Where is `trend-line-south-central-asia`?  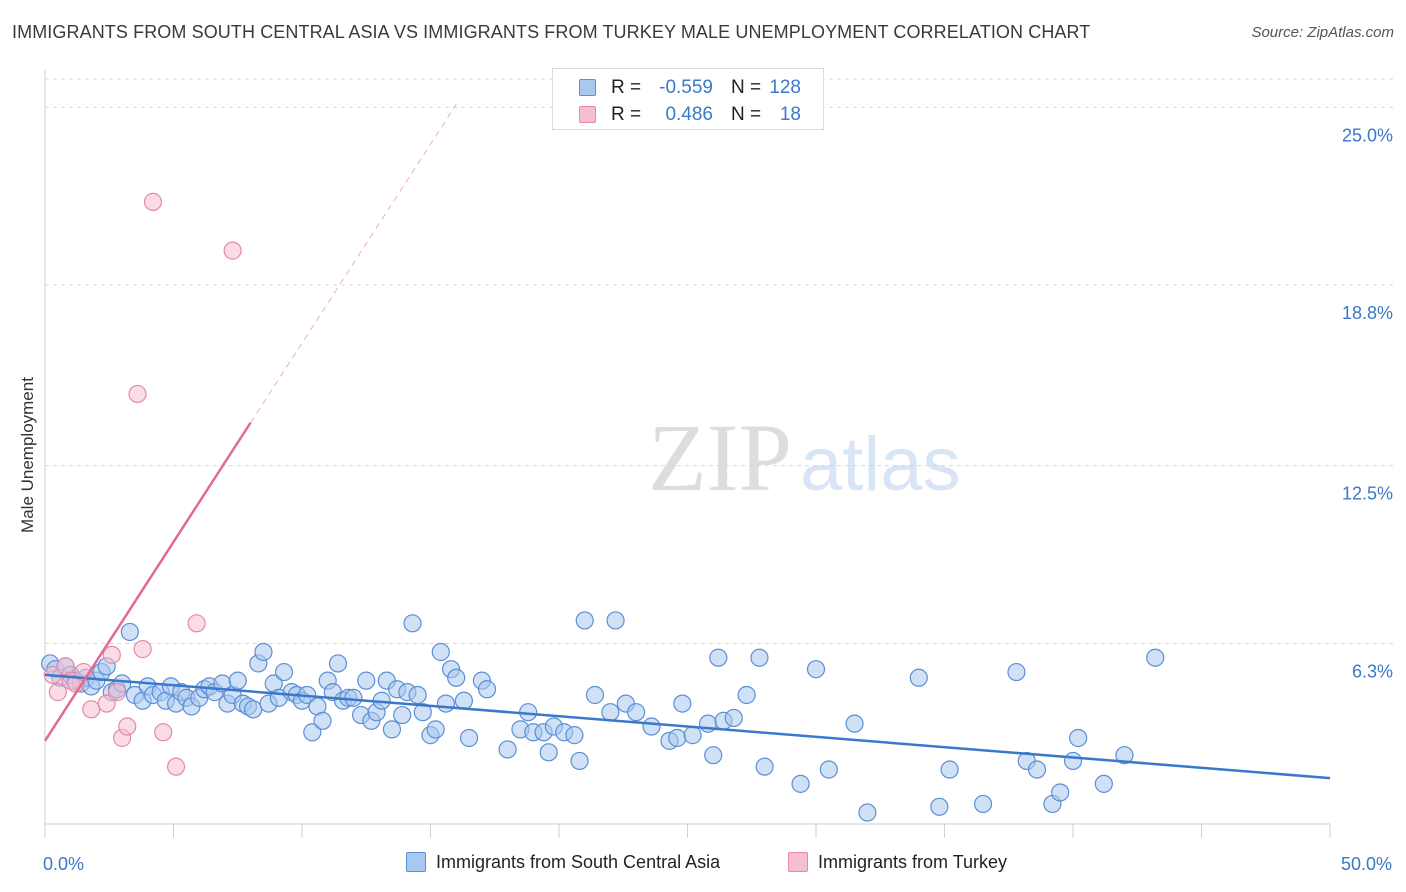 trend-line-south-central-asia is located at coordinates (687, 726).